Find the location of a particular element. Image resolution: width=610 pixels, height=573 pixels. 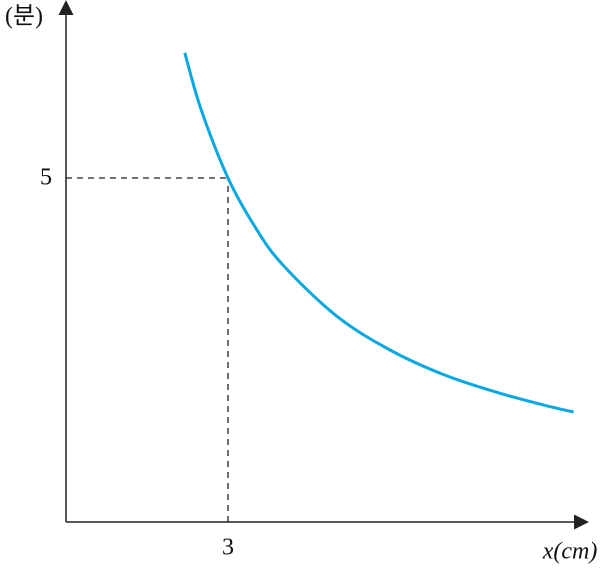

y-axis-label: (분) is located at coordinates (24, 17).